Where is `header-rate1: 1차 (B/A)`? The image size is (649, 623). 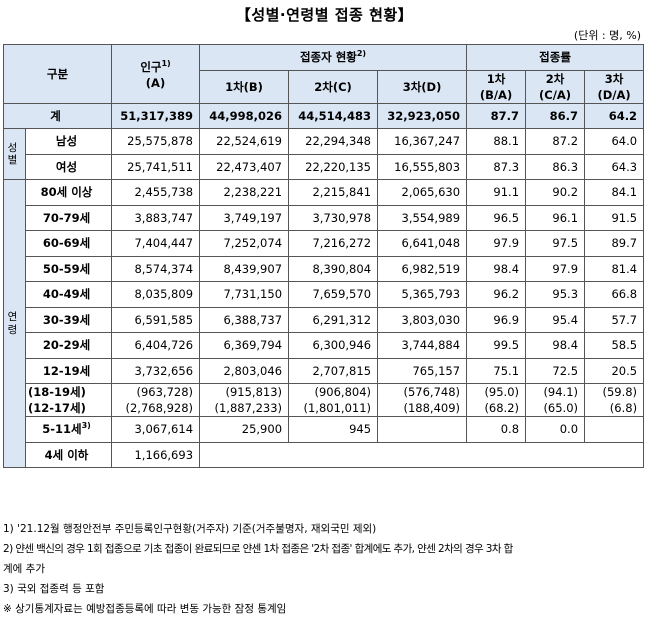
header-rate1: 1차 (B/A) is located at coordinates (496, 86).